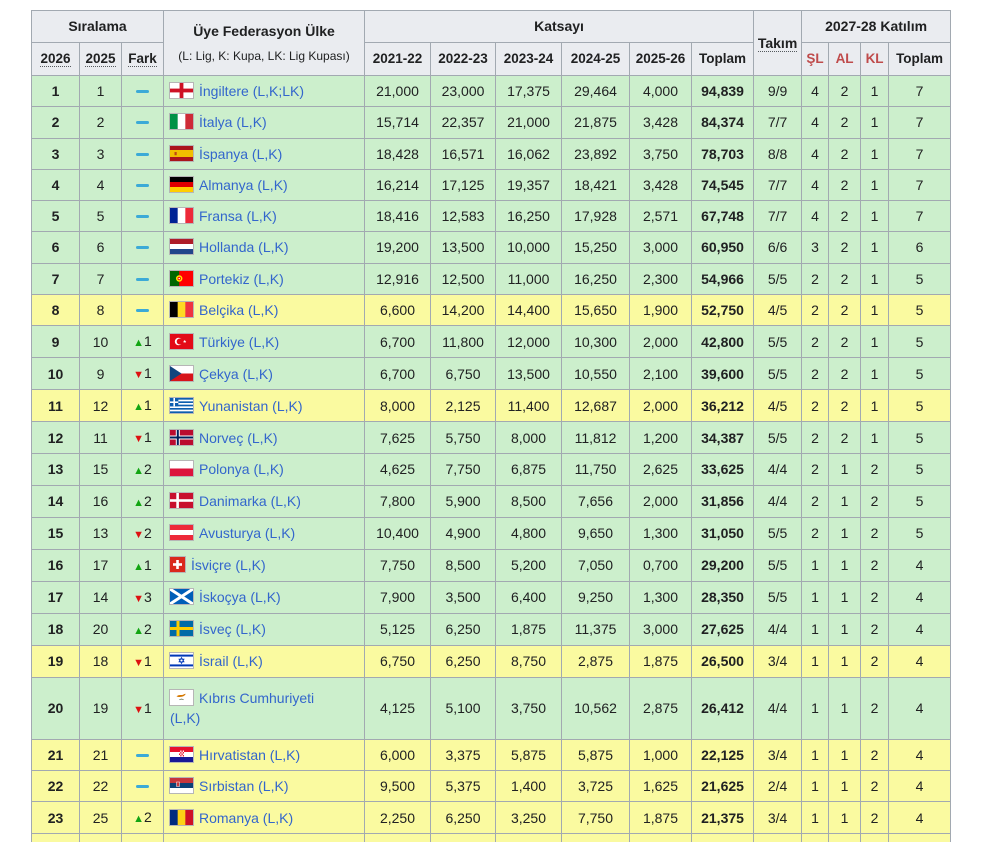 The width and height of the screenshot is (1000, 848). Describe the element at coordinates (463, 185) in the screenshot. I see `coeff-2022-23-cell: 17,125` at that location.